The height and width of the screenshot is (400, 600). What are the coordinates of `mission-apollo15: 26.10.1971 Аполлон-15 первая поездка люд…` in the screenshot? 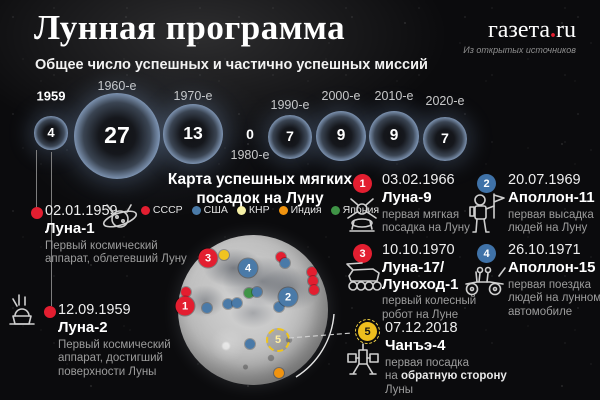 It's located at (554, 281).